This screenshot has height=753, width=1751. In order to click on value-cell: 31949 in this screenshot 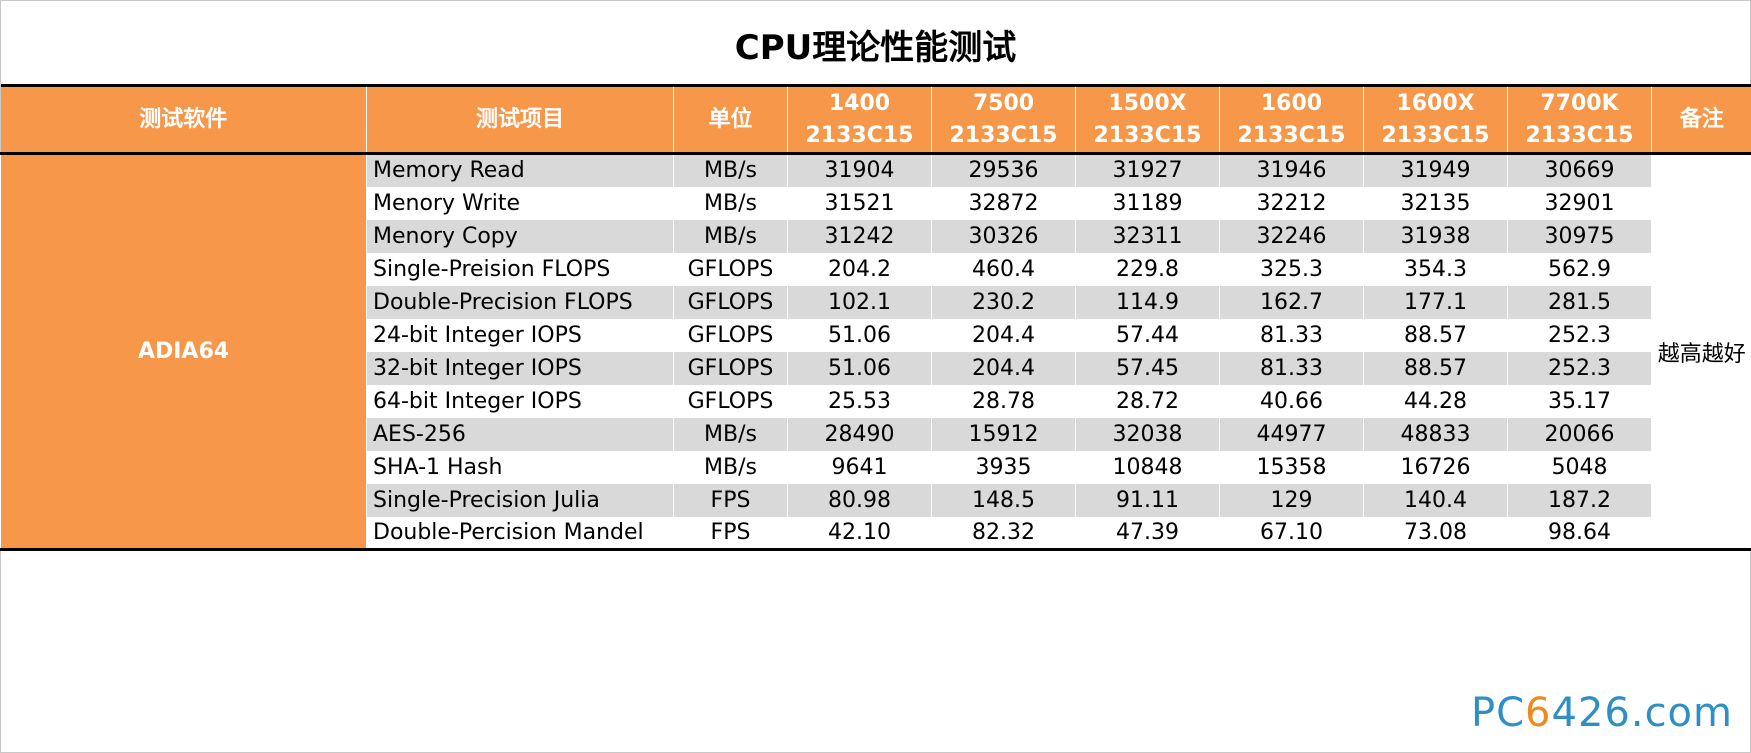, I will do `click(1435, 170)`.